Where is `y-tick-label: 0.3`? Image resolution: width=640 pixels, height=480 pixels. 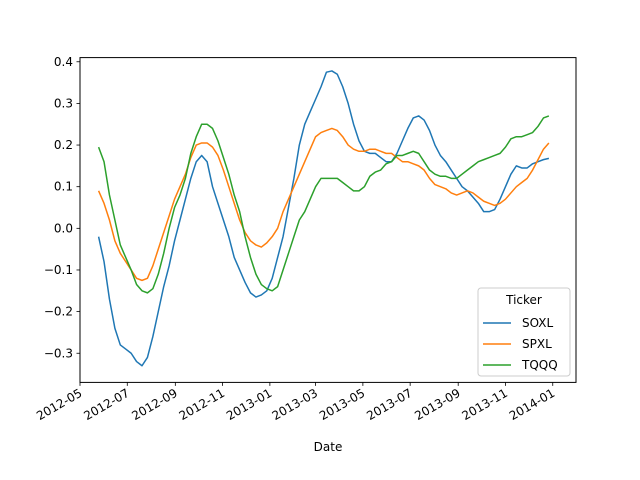
y-tick-label: 0.3 is located at coordinates (63, 103).